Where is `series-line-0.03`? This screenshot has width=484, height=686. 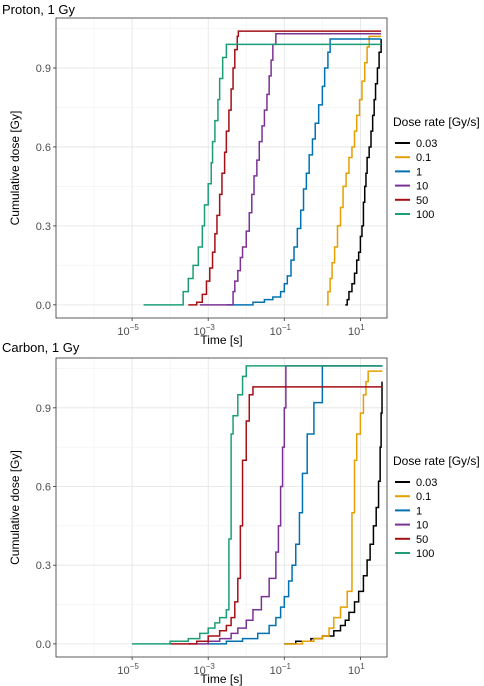 series-line-0.03 is located at coordinates (363, 172).